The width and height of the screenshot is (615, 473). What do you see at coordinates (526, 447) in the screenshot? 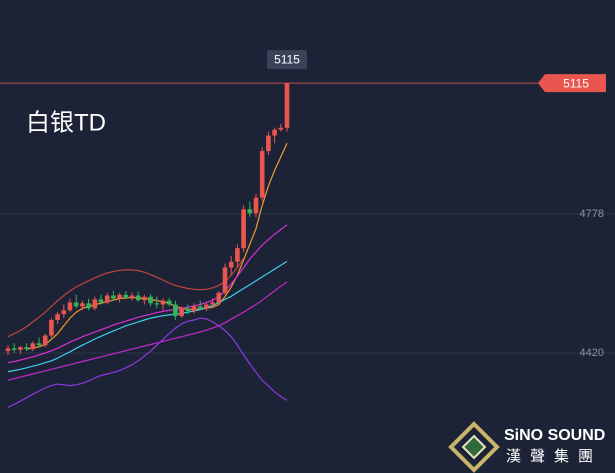
I see `watermark: SiNO SOUND 漢聲集團` at bounding box center [526, 447].